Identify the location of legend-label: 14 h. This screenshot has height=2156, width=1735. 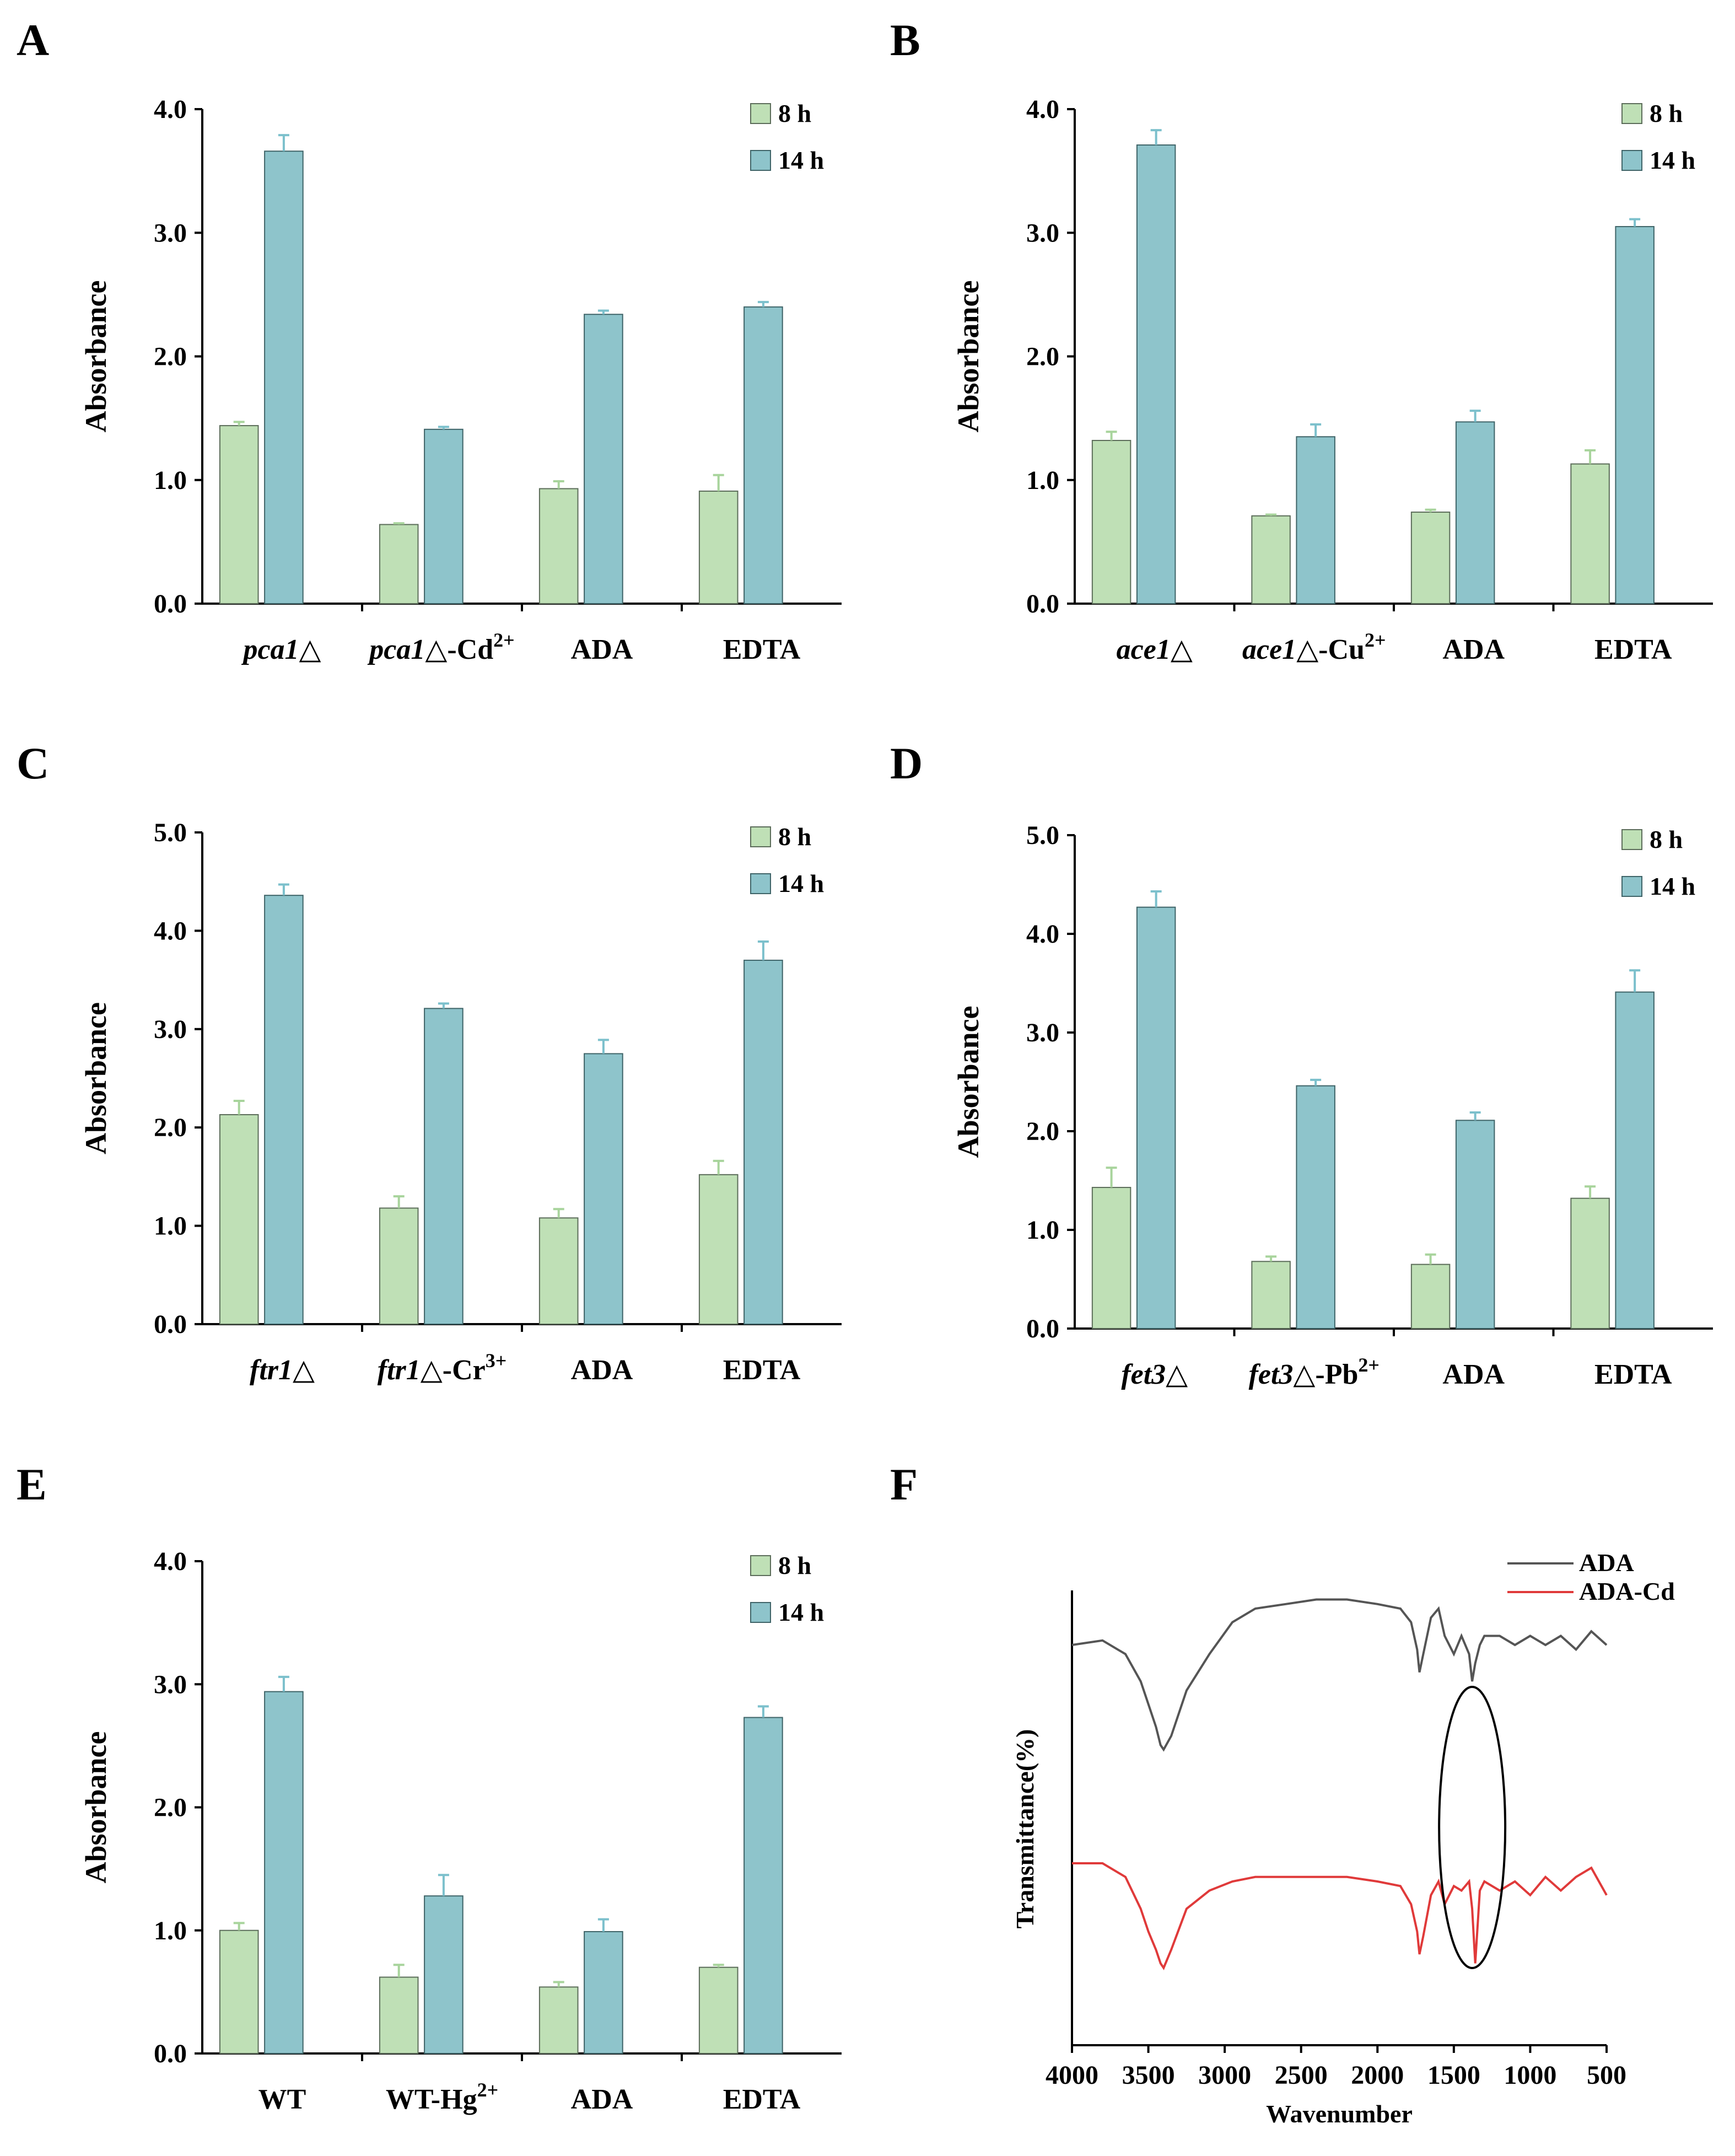
(801, 1612).